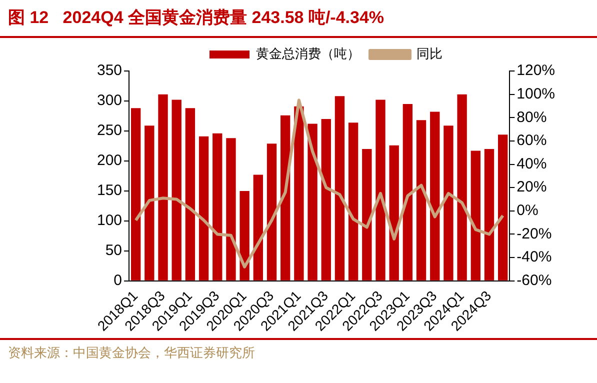 This screenshot has width=597, height=383. What do you see at coordinates (113, 251) in the screenshot?
I see `y-tick-label: 50` at bounding box center [113, 251].